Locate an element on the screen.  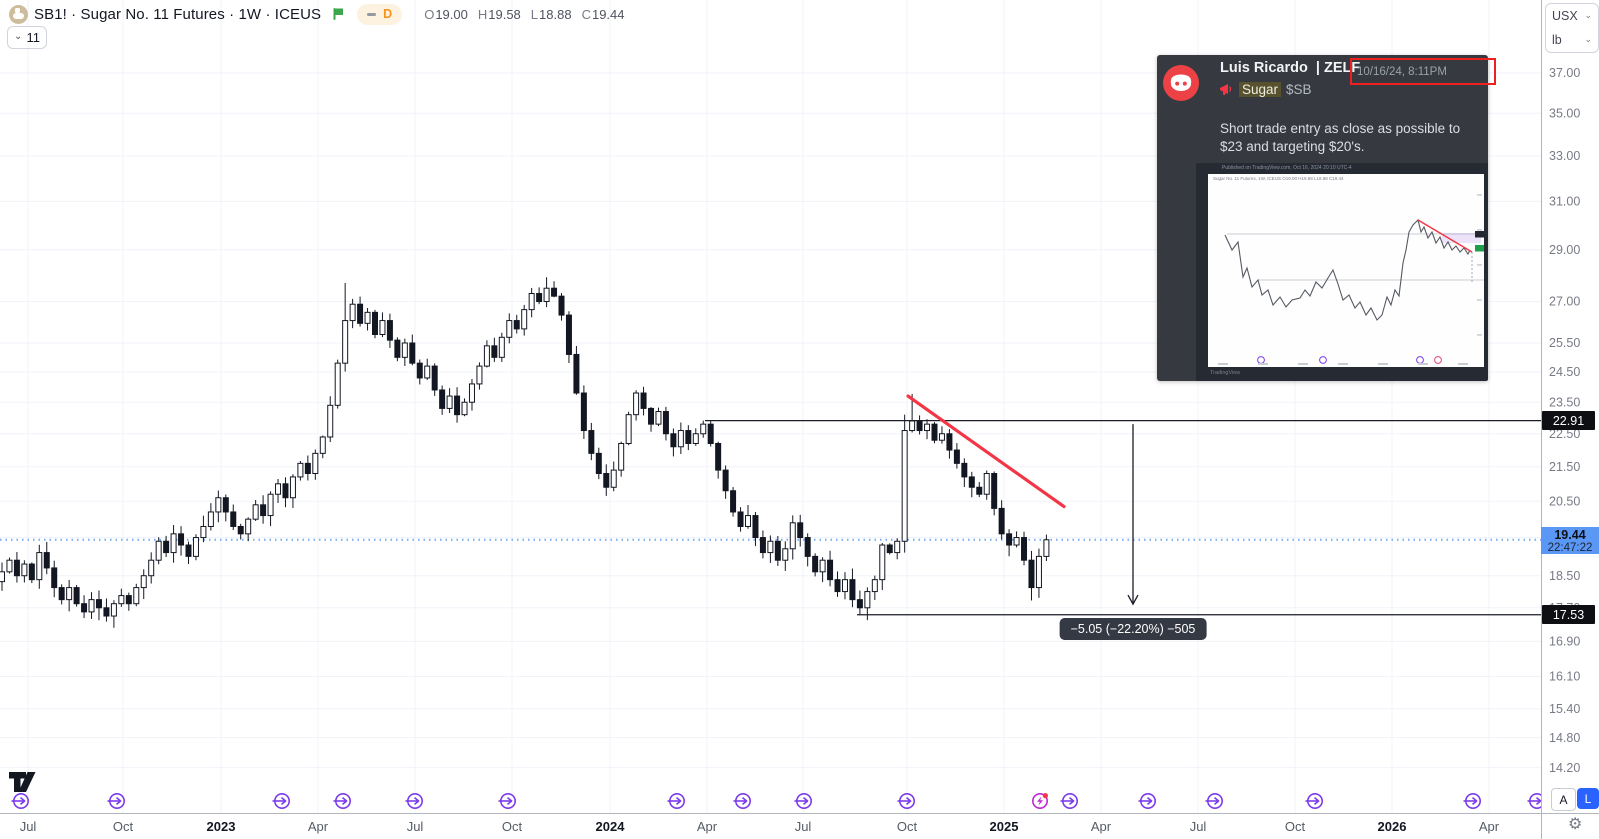
open-value: 19.00 is located at coordinates (451, 14).